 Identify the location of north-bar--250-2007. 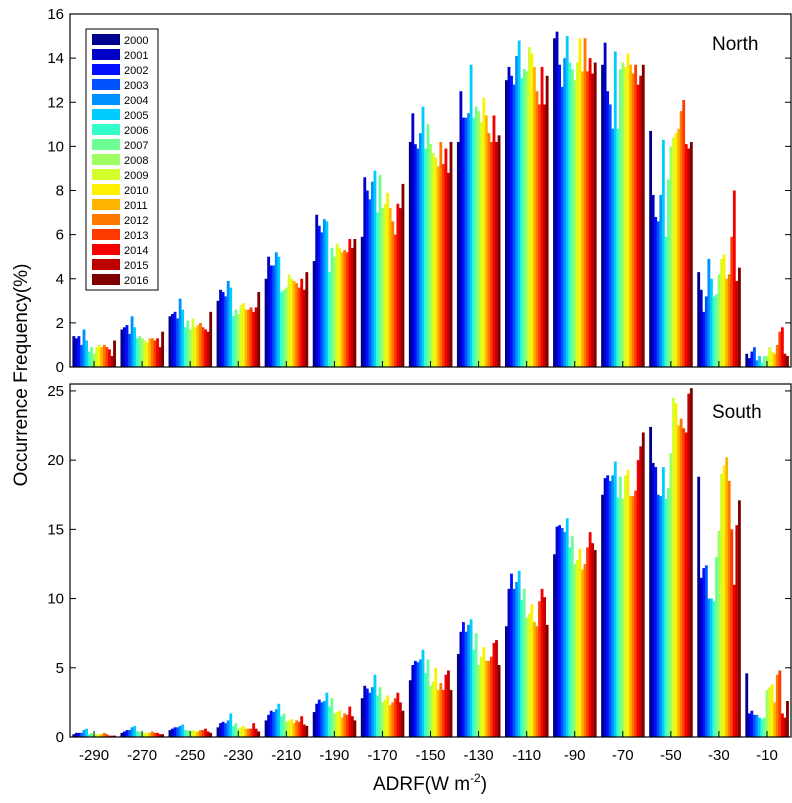
(188, 343).